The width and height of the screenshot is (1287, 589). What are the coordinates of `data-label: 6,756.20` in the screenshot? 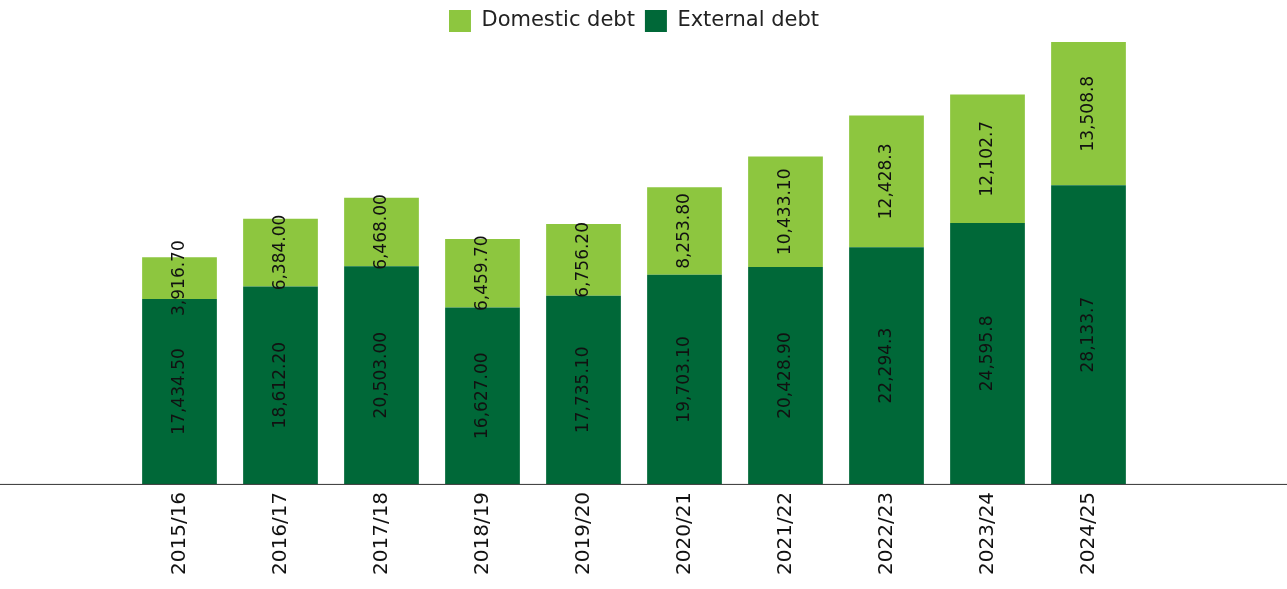 It's located at (581, 260).